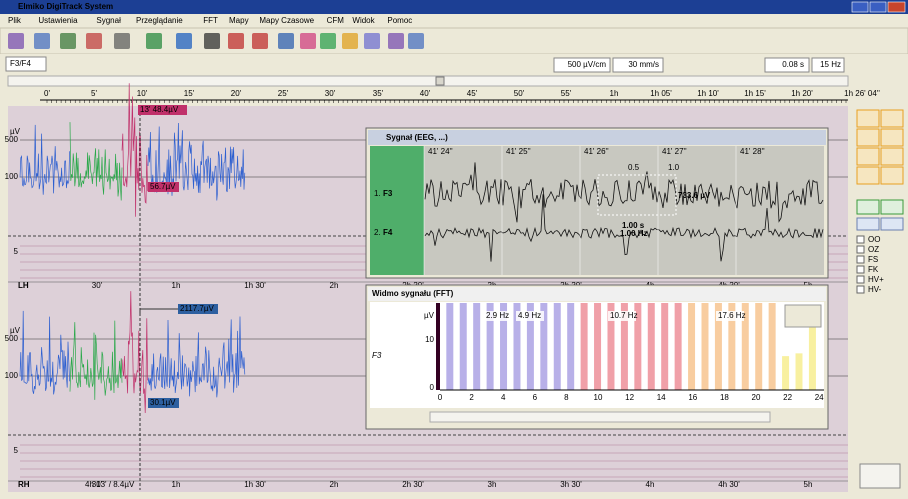 The height and width of the screenshot is (499, 908). I want to click on zoom-control, so click(803, 316).